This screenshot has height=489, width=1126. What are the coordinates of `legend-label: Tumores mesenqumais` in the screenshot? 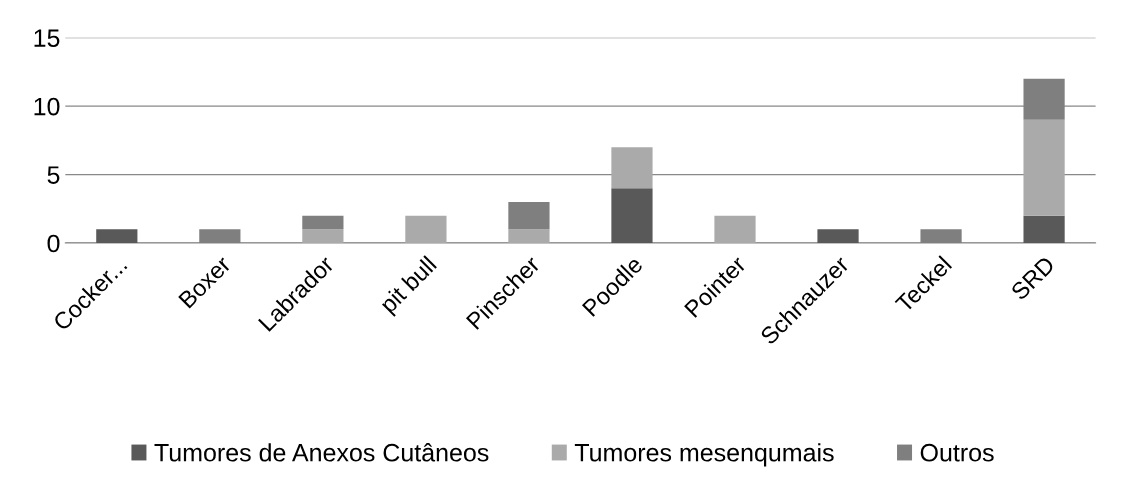 It's located at (704, 455).